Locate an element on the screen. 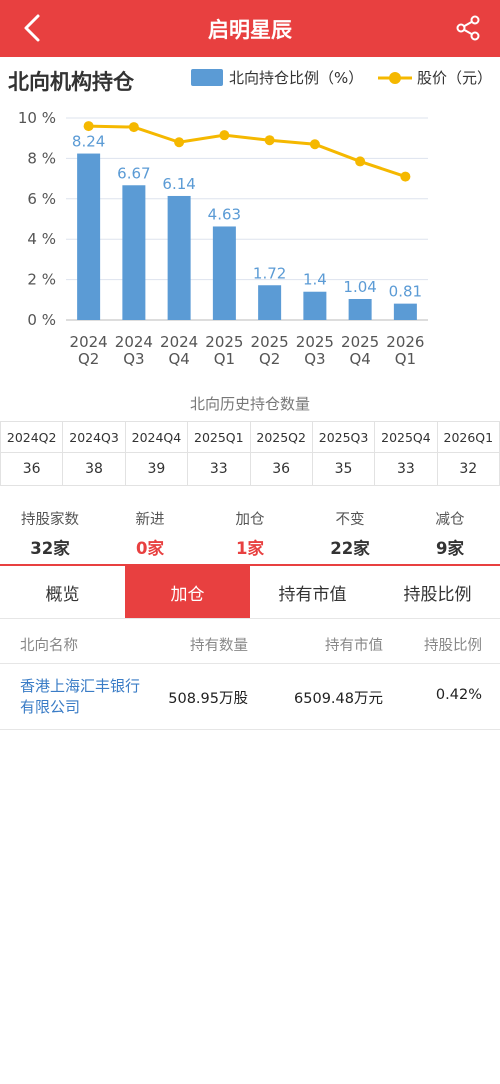 The width and height of the screenshot is (500, 1084). tab-2: 持有市值 is located at coordinates (312, 594).